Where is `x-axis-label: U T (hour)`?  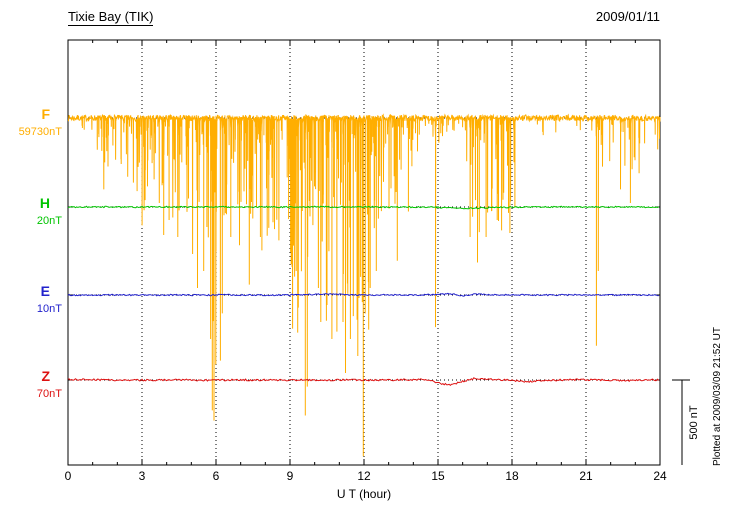
x-axis-label: U T (hour) is located at coordinates (364, 494).